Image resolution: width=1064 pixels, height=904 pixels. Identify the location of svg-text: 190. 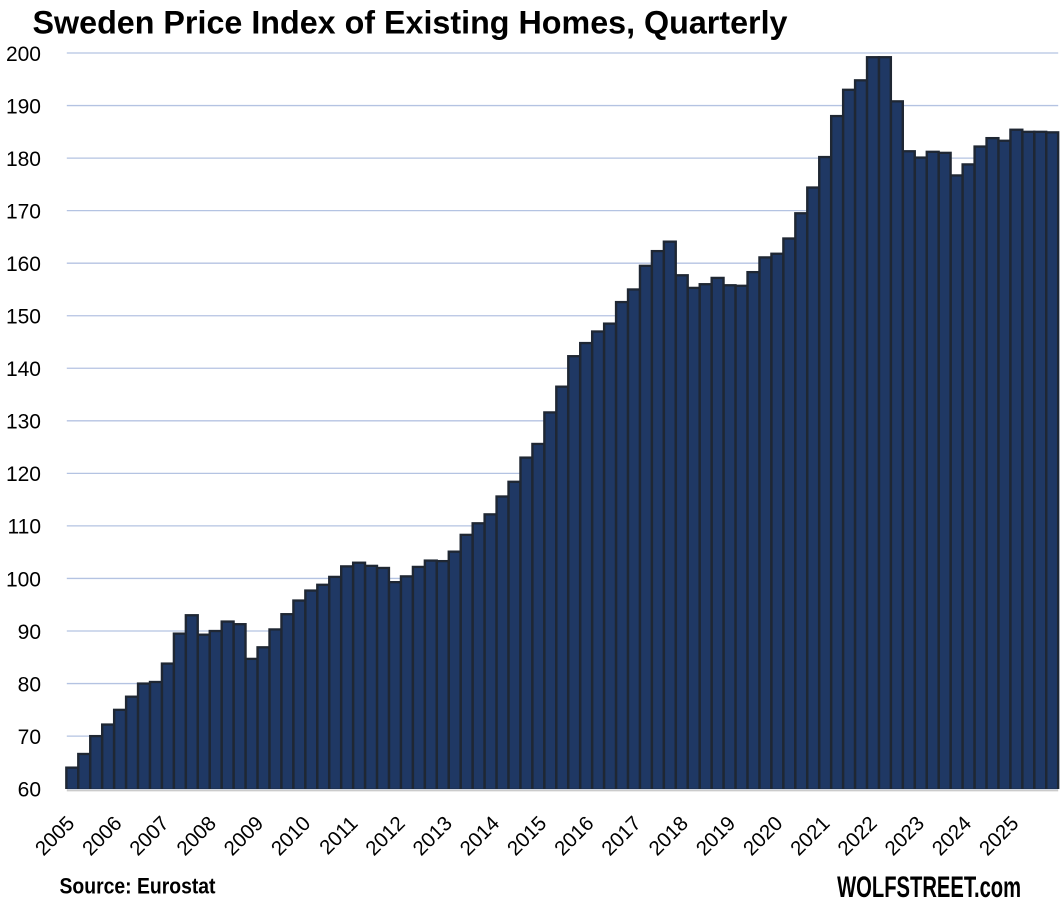
(23, 106).